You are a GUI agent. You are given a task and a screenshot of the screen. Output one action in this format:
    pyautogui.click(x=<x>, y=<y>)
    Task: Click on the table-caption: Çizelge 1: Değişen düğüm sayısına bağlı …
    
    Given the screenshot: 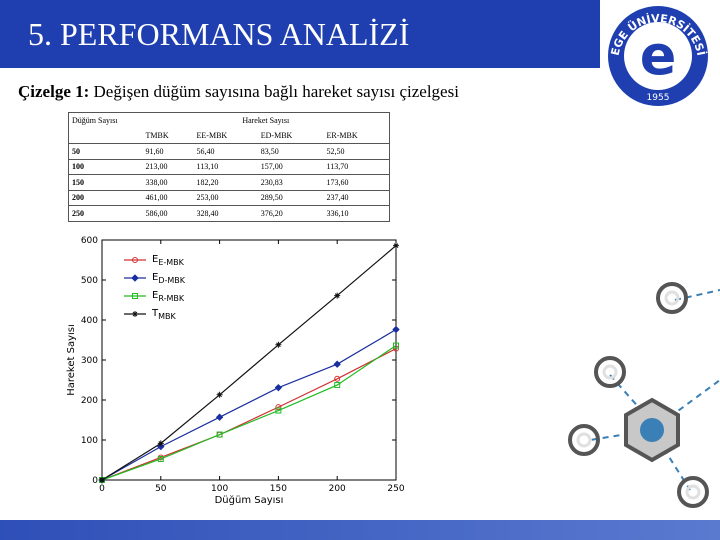 What is the action you would take?
    pyautogui.click(x=238, y=92)
    